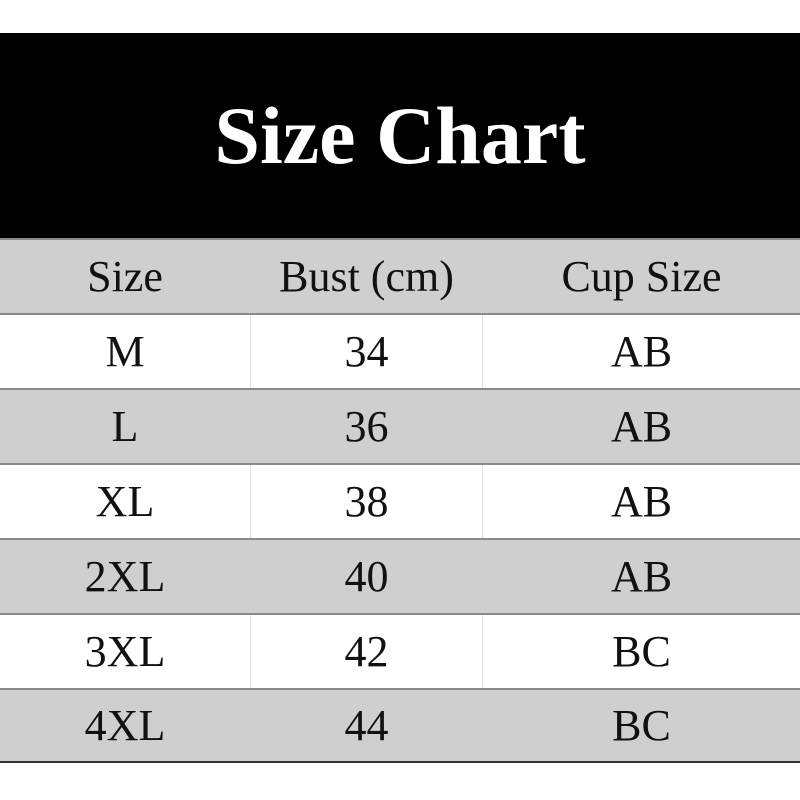 This screenshot has width=800, height=800. What do you see at coordinates (400, 425) in the screenshot?
I see `table-row: L 36 AB` at bounding box center [400, 425].